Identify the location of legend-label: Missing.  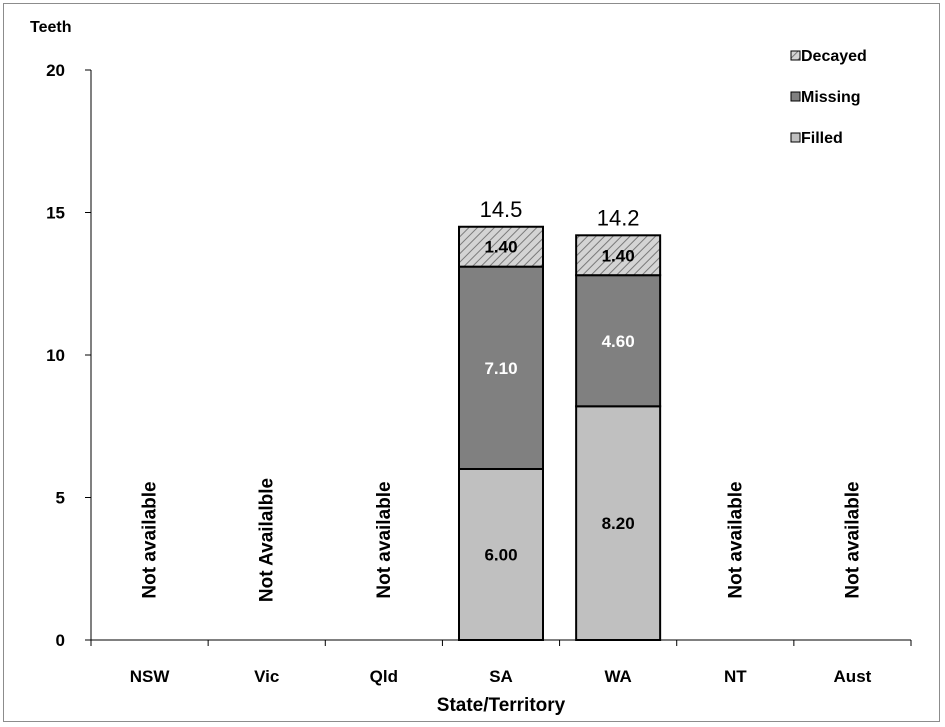
(831, 97).